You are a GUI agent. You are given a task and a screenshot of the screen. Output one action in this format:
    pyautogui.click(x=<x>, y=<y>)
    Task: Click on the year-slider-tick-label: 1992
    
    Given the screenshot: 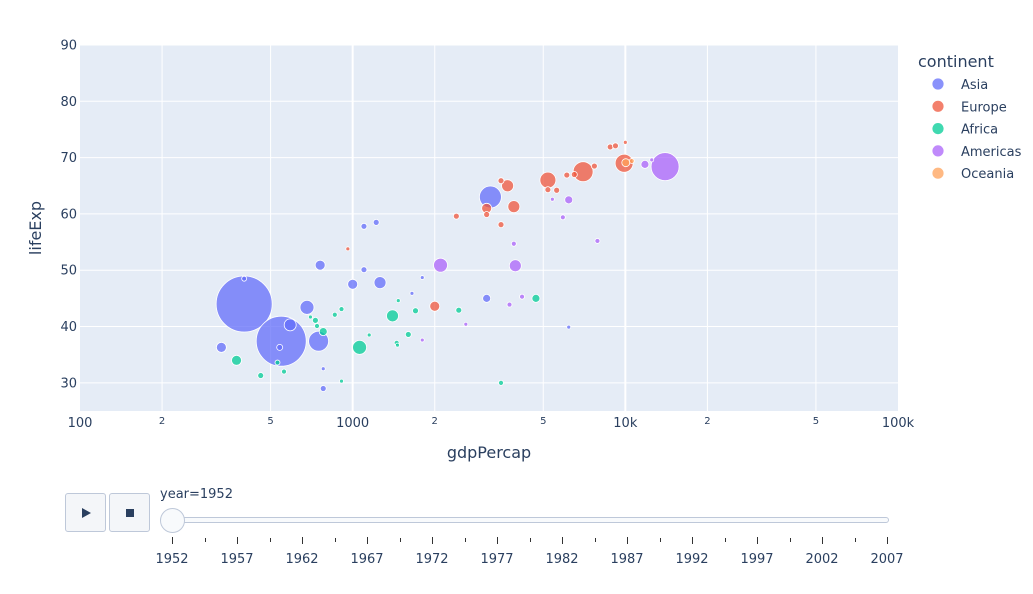 What is the action you would take?
    pyautogui.click(x=692, y=559)
    